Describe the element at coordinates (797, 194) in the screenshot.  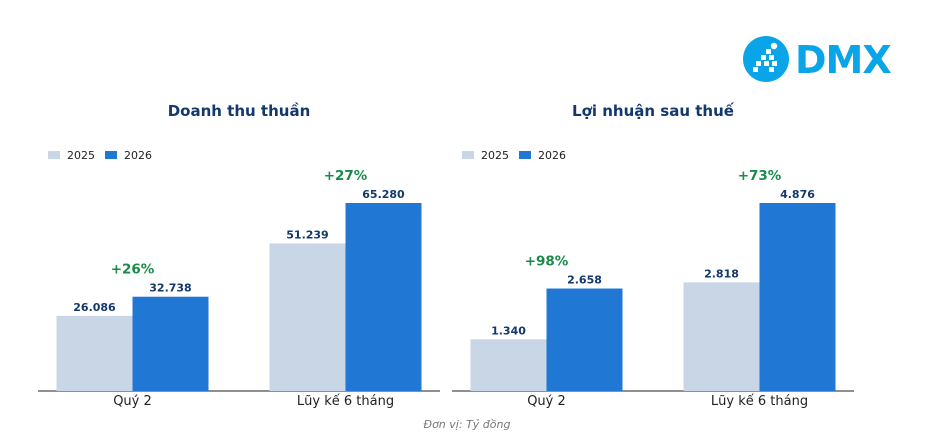
I see `data-label-2026: 4.876` at that location.